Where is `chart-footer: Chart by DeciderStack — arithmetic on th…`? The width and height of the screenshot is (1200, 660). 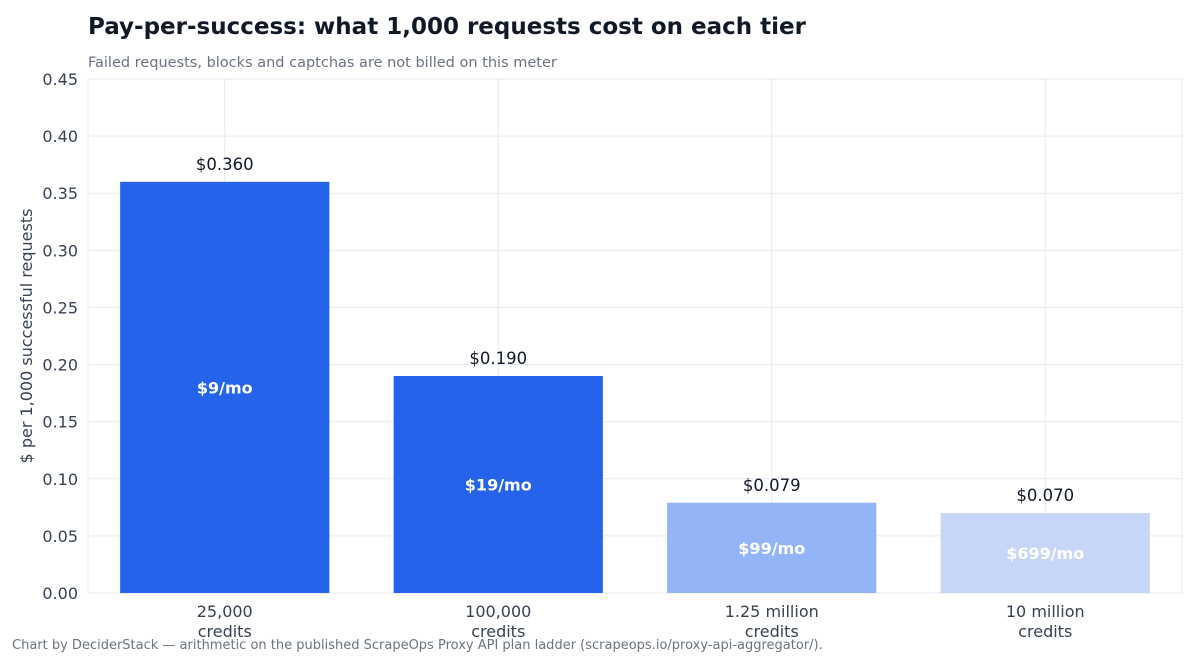
chart-footer: Chart by DeciderStack — arithmetic on th… is located at coordinates (417, 645).